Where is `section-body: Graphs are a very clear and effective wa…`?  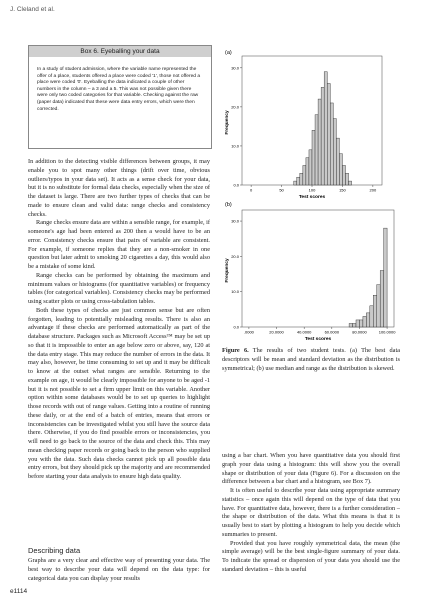
section-body: Graphs are a very clear and effective wa… is located at coordinates (119, 570).